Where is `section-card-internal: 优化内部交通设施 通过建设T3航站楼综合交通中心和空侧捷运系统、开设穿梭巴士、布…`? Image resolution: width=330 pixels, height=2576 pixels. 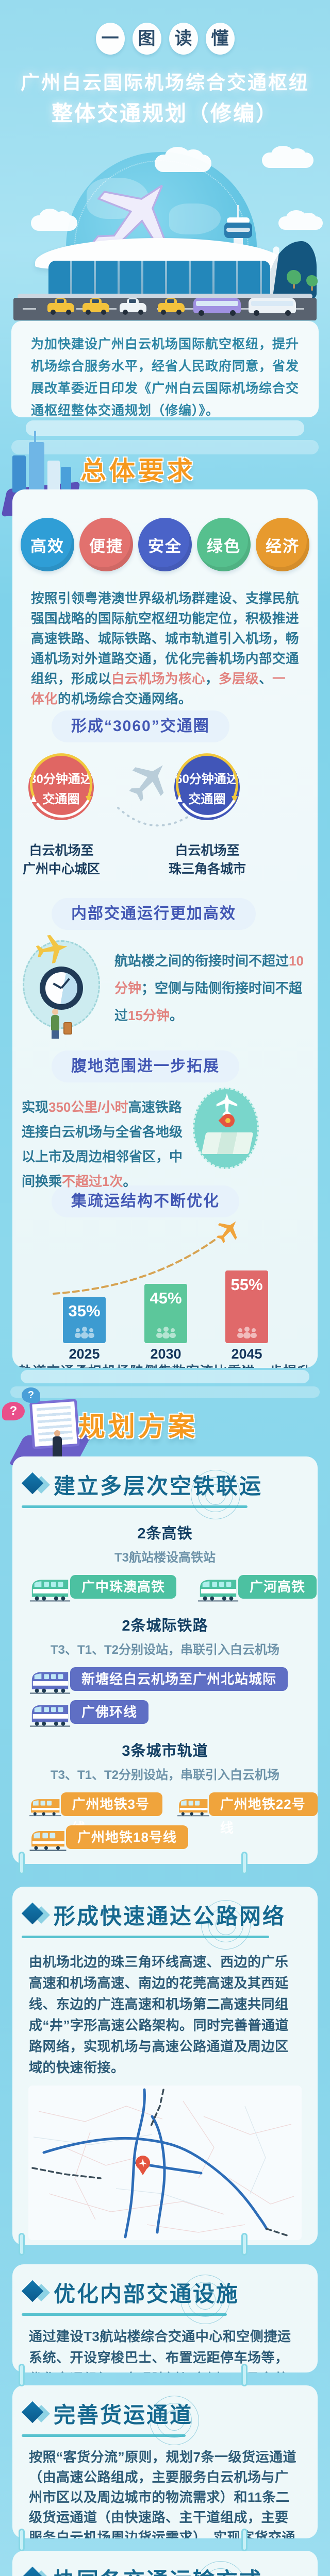
section-card-internal: 优化内部交通设施 通过建设T3航站楼综合交通中心和空侧捷运系统、开设穿梭巴士、布… is located at coordinates (165, 2318).